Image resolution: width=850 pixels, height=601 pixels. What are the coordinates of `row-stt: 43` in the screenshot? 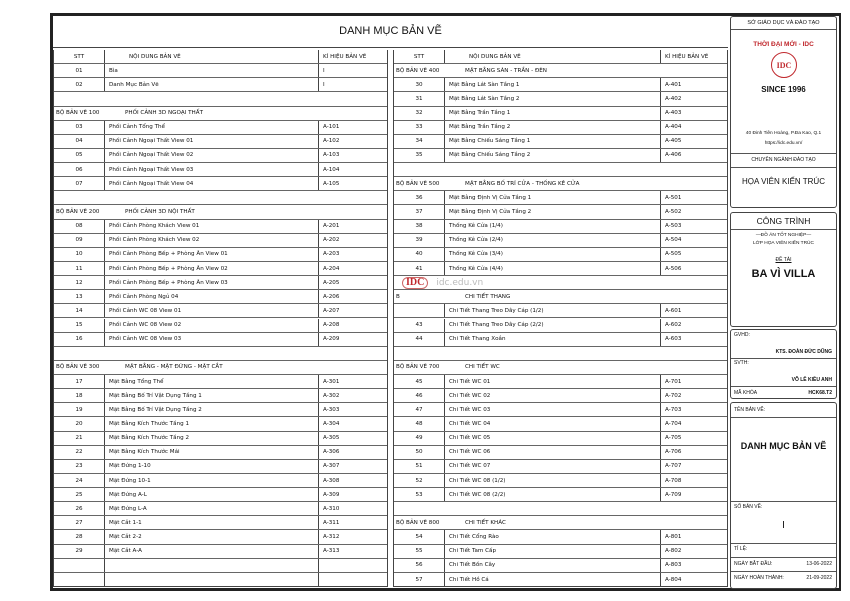 It's located at (419, 325).